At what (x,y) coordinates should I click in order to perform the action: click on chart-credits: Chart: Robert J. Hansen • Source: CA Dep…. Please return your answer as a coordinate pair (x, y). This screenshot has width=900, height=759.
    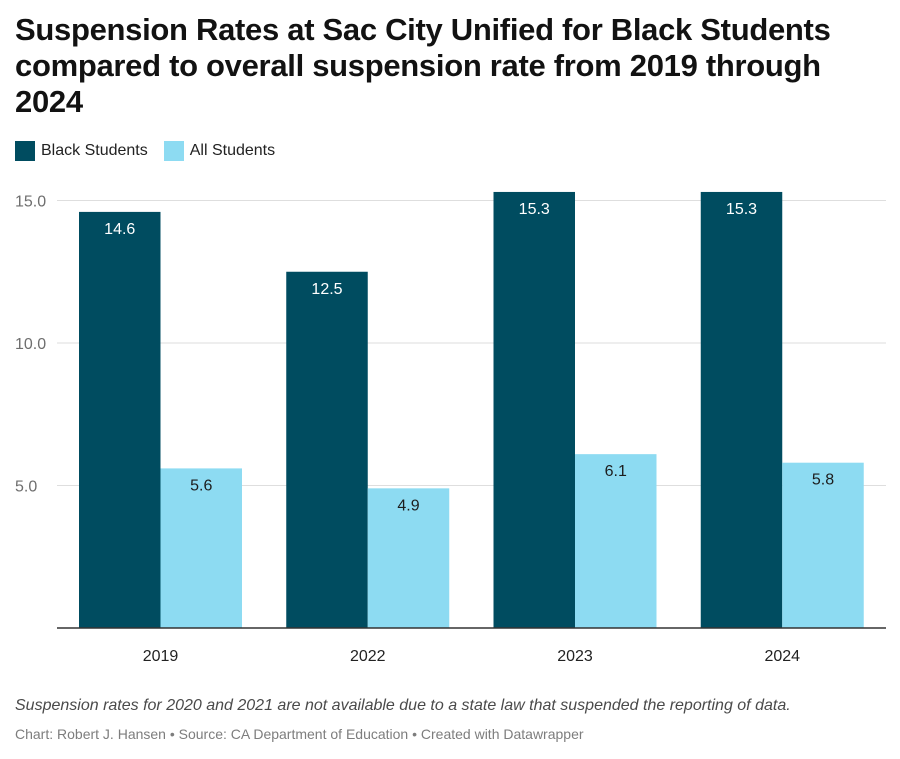
    Looking at the image, I should click on (299, 734).